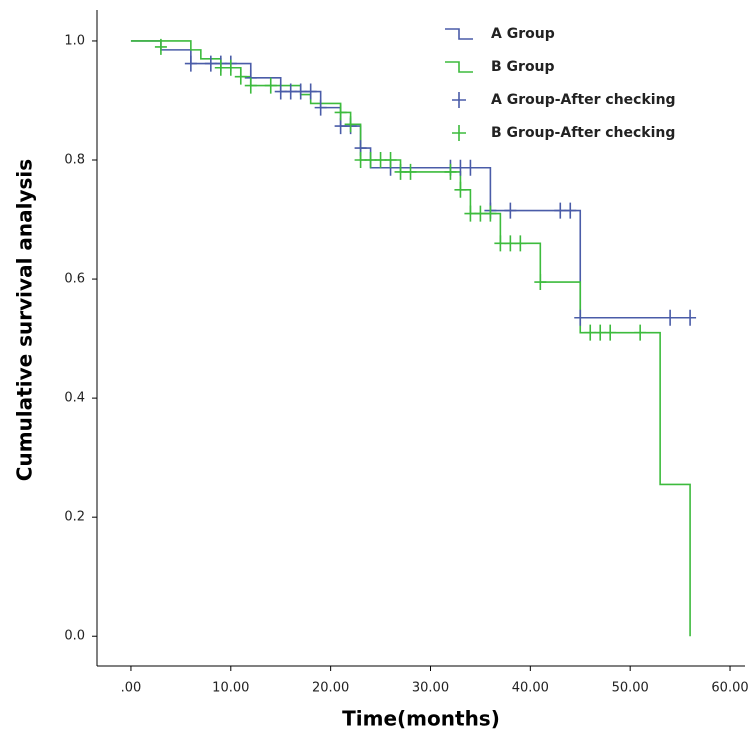 The image size is (751, 736). What do you see at coordinates (523, 34) in the screenshot?
I see `legend-label: A Group` at bounding box center [523, 34].